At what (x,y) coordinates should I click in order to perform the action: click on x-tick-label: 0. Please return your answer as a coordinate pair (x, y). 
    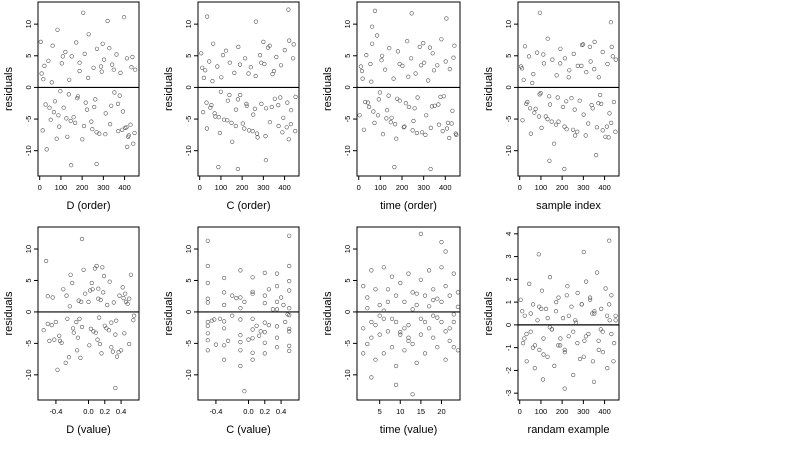
    Looking at the image, I should click on (520, 411).